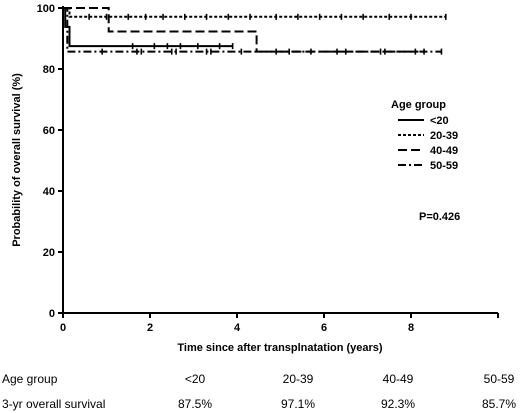 The image size is (520, 413). What do you see at coordinates (324, 328) in the screenshot?
I see `x-tick-label: 6` at bounding box center [324, 328].